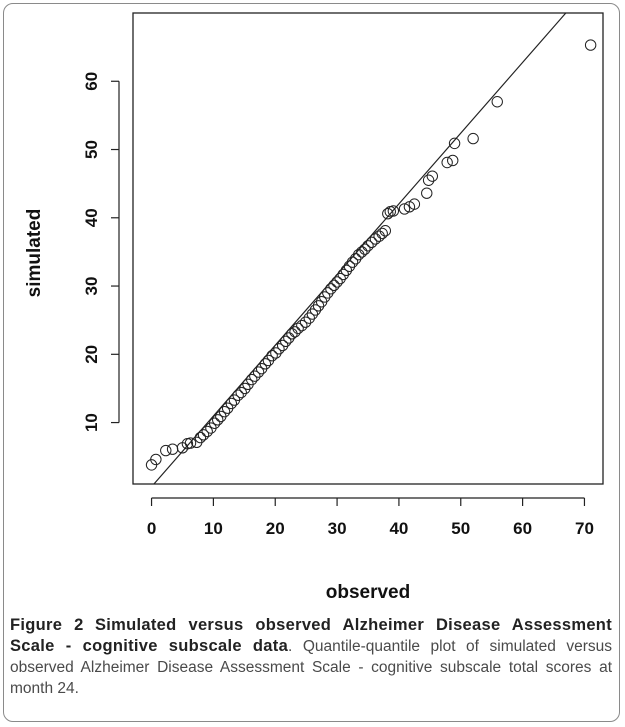 Image resolution: width=625 pixels, height=727 pixels. I want to click on x-tick-label: 40, so click(398, 528).